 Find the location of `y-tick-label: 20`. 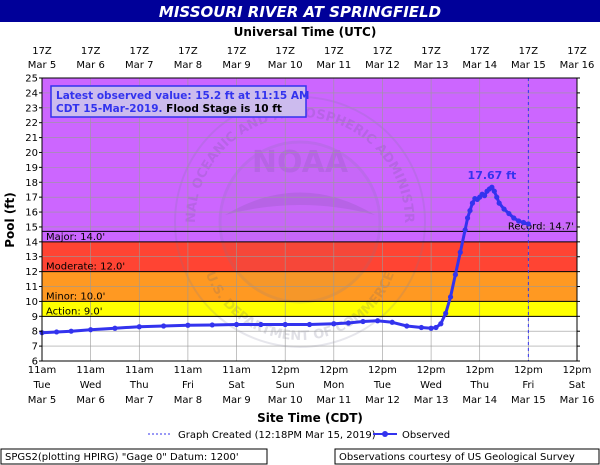

y-tick-label: 20 is located at coordinates (31, 153).